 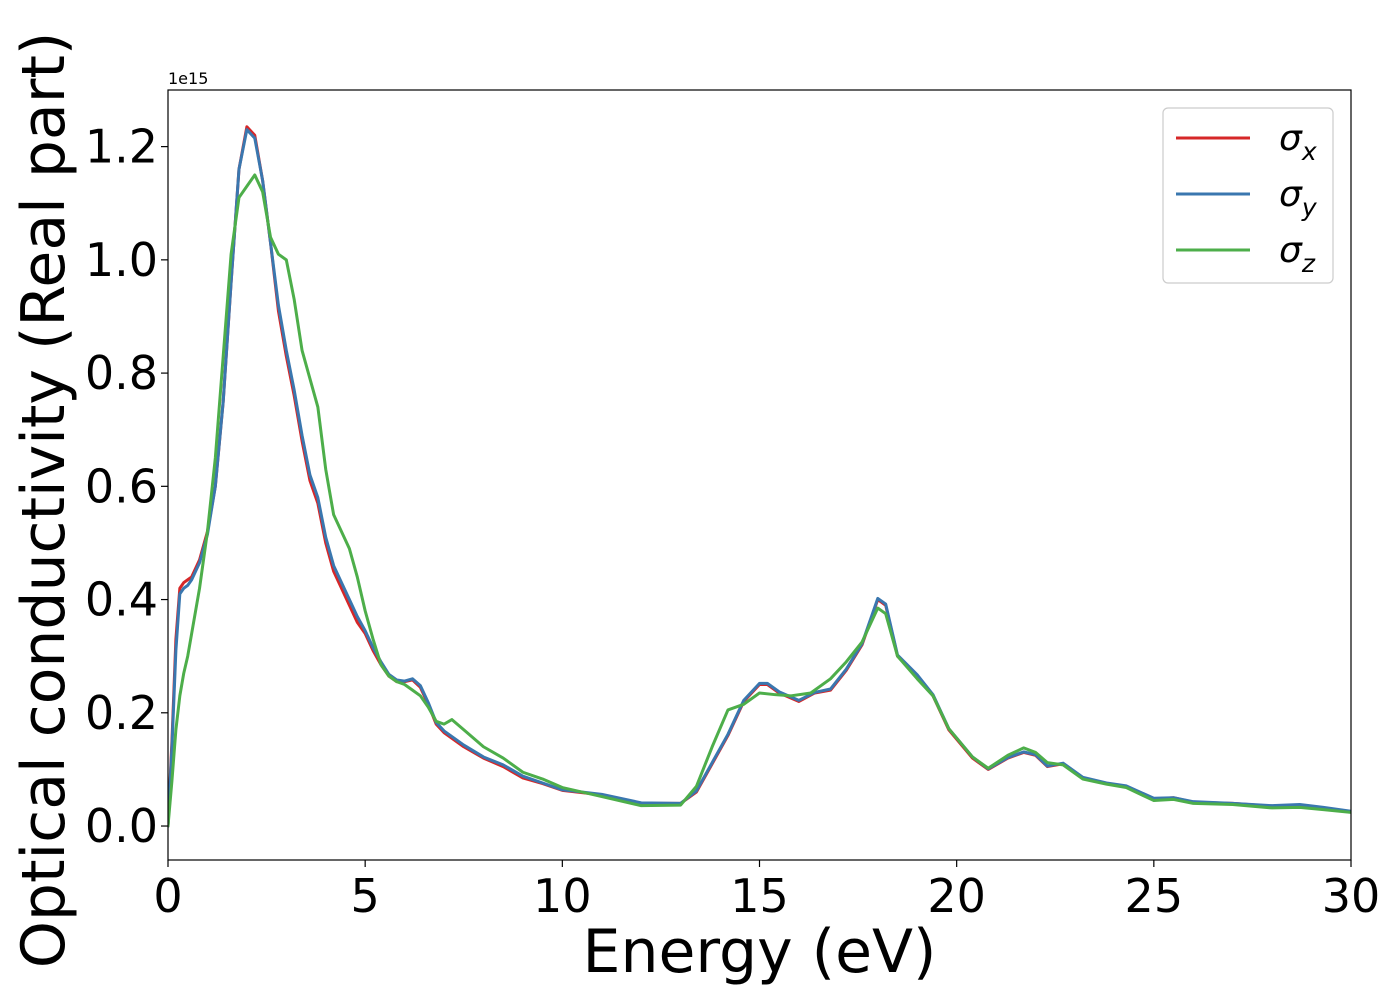 I want to click on x-axis: 0 5 10 15 20 25 30, so click(x=766, y=891).